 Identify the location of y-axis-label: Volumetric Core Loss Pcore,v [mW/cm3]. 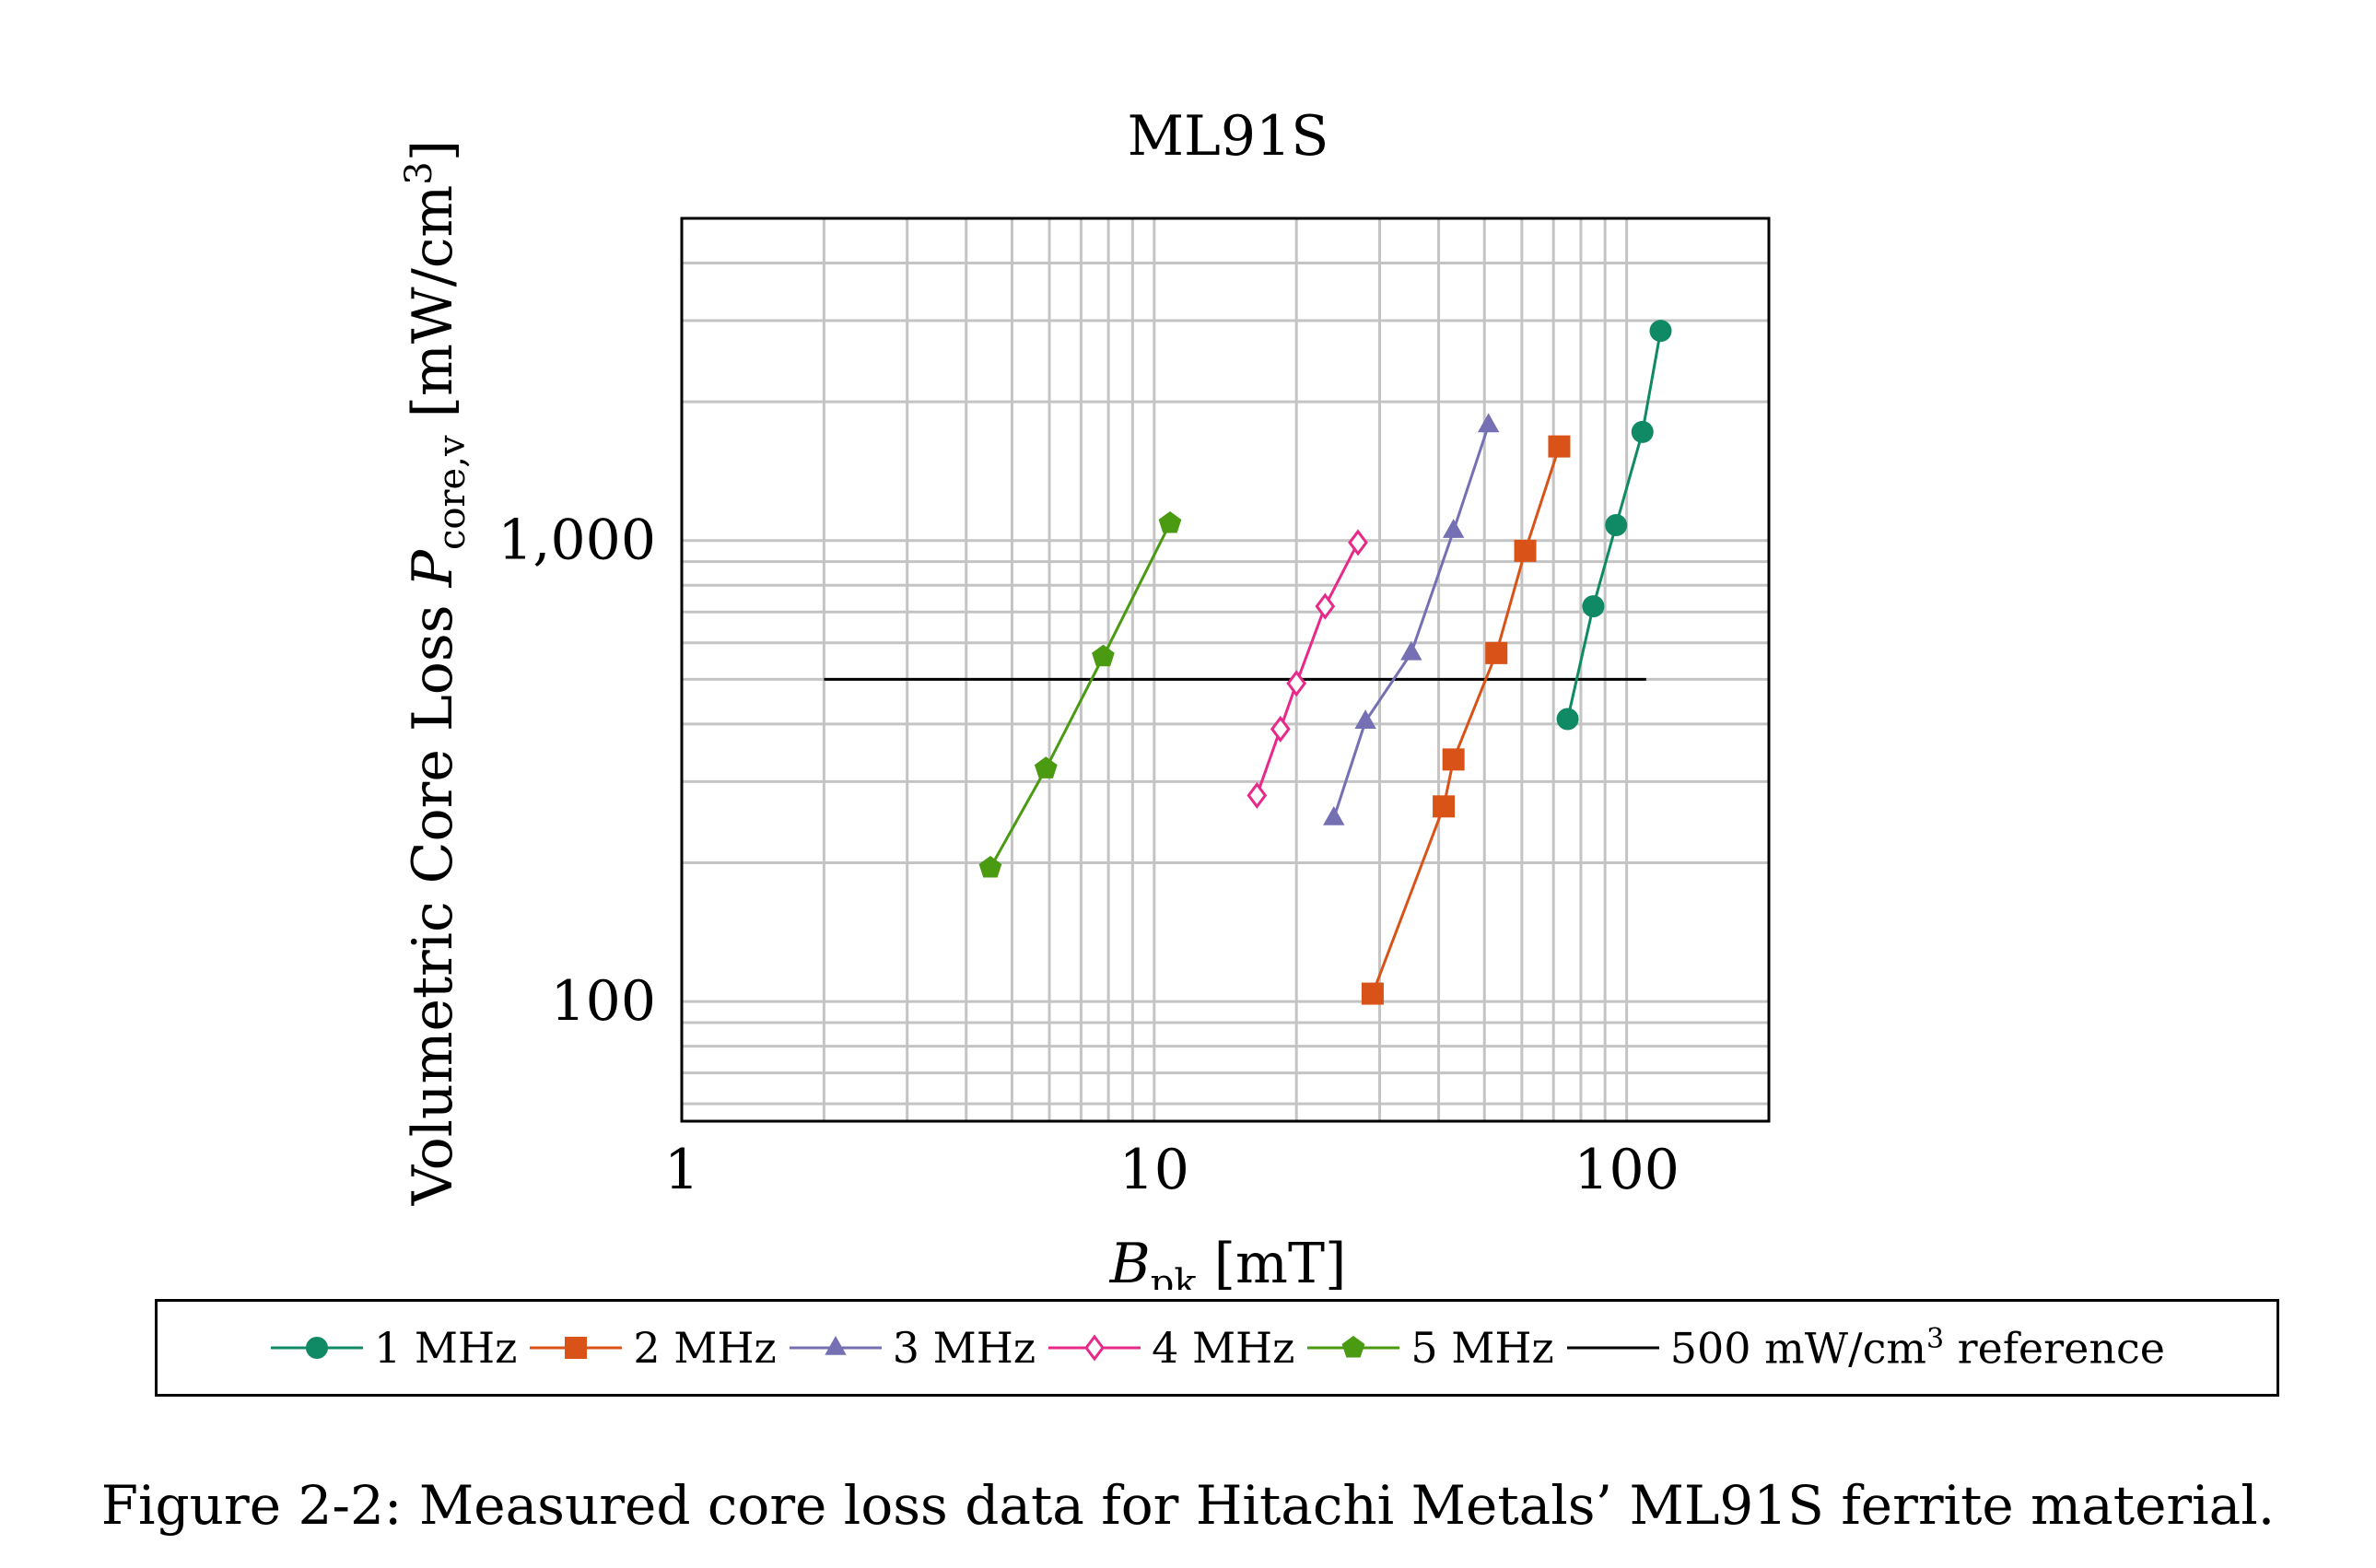
(436, 673).